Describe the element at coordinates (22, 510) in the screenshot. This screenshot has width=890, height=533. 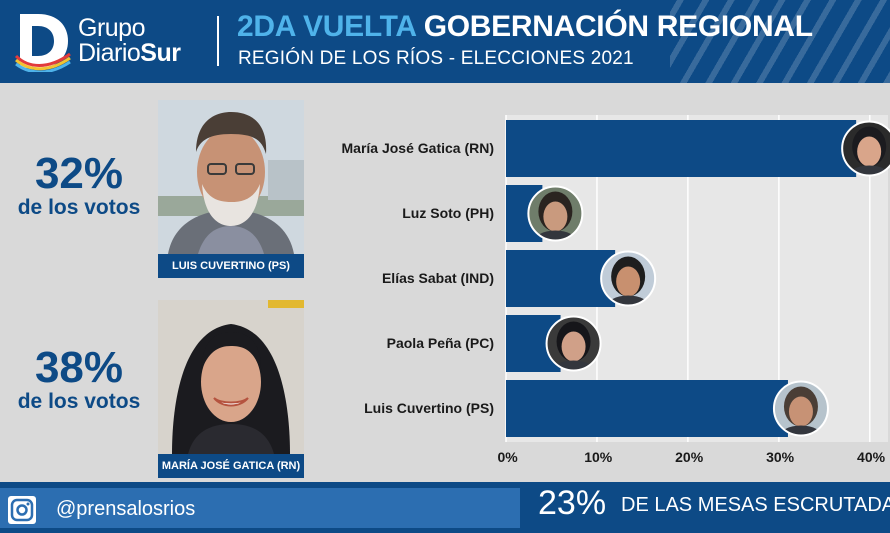
I see `instagram-icon` at that location.